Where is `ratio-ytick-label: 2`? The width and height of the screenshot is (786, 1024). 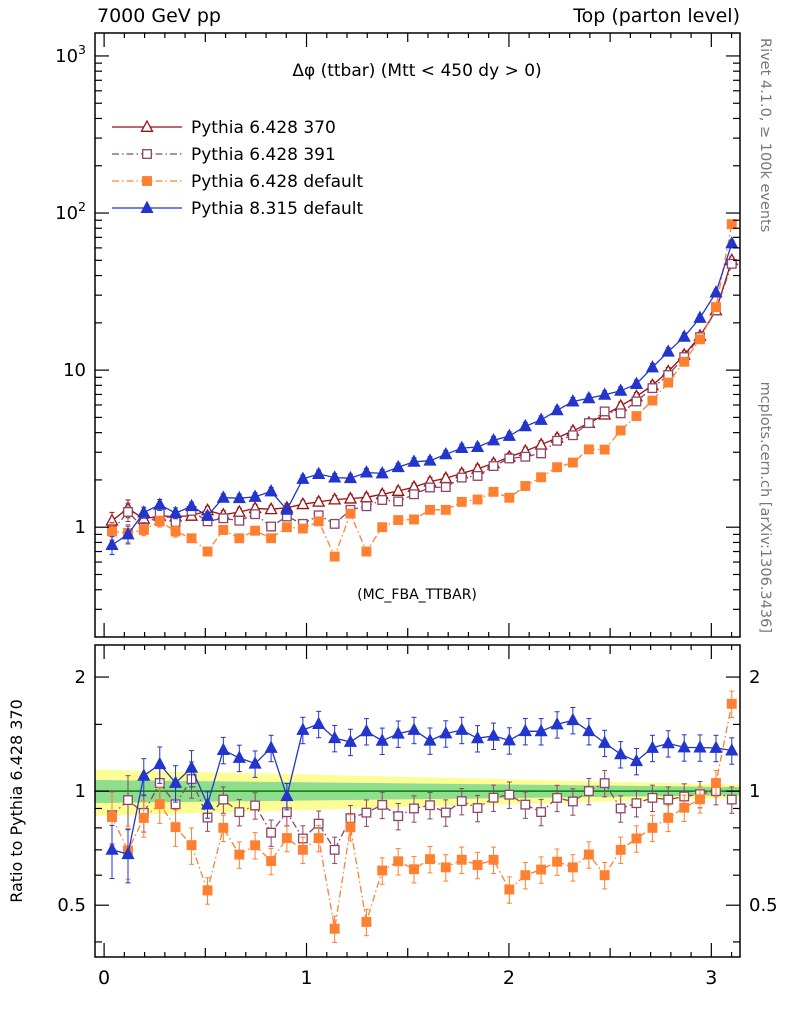
ratio-ytick-label: 2 is located at coordinates (80, 677).